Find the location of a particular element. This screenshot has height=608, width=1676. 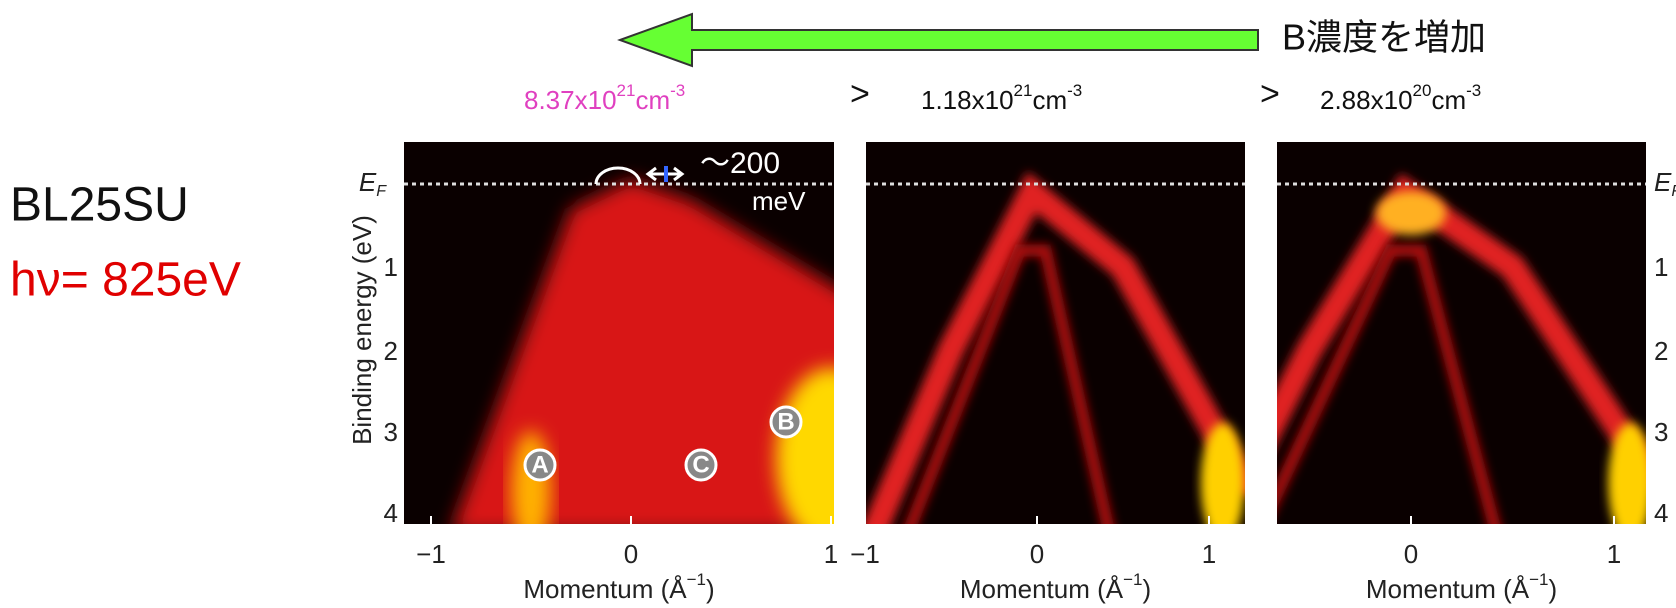

gap-unit: meV is located at coordinates (779, 201).